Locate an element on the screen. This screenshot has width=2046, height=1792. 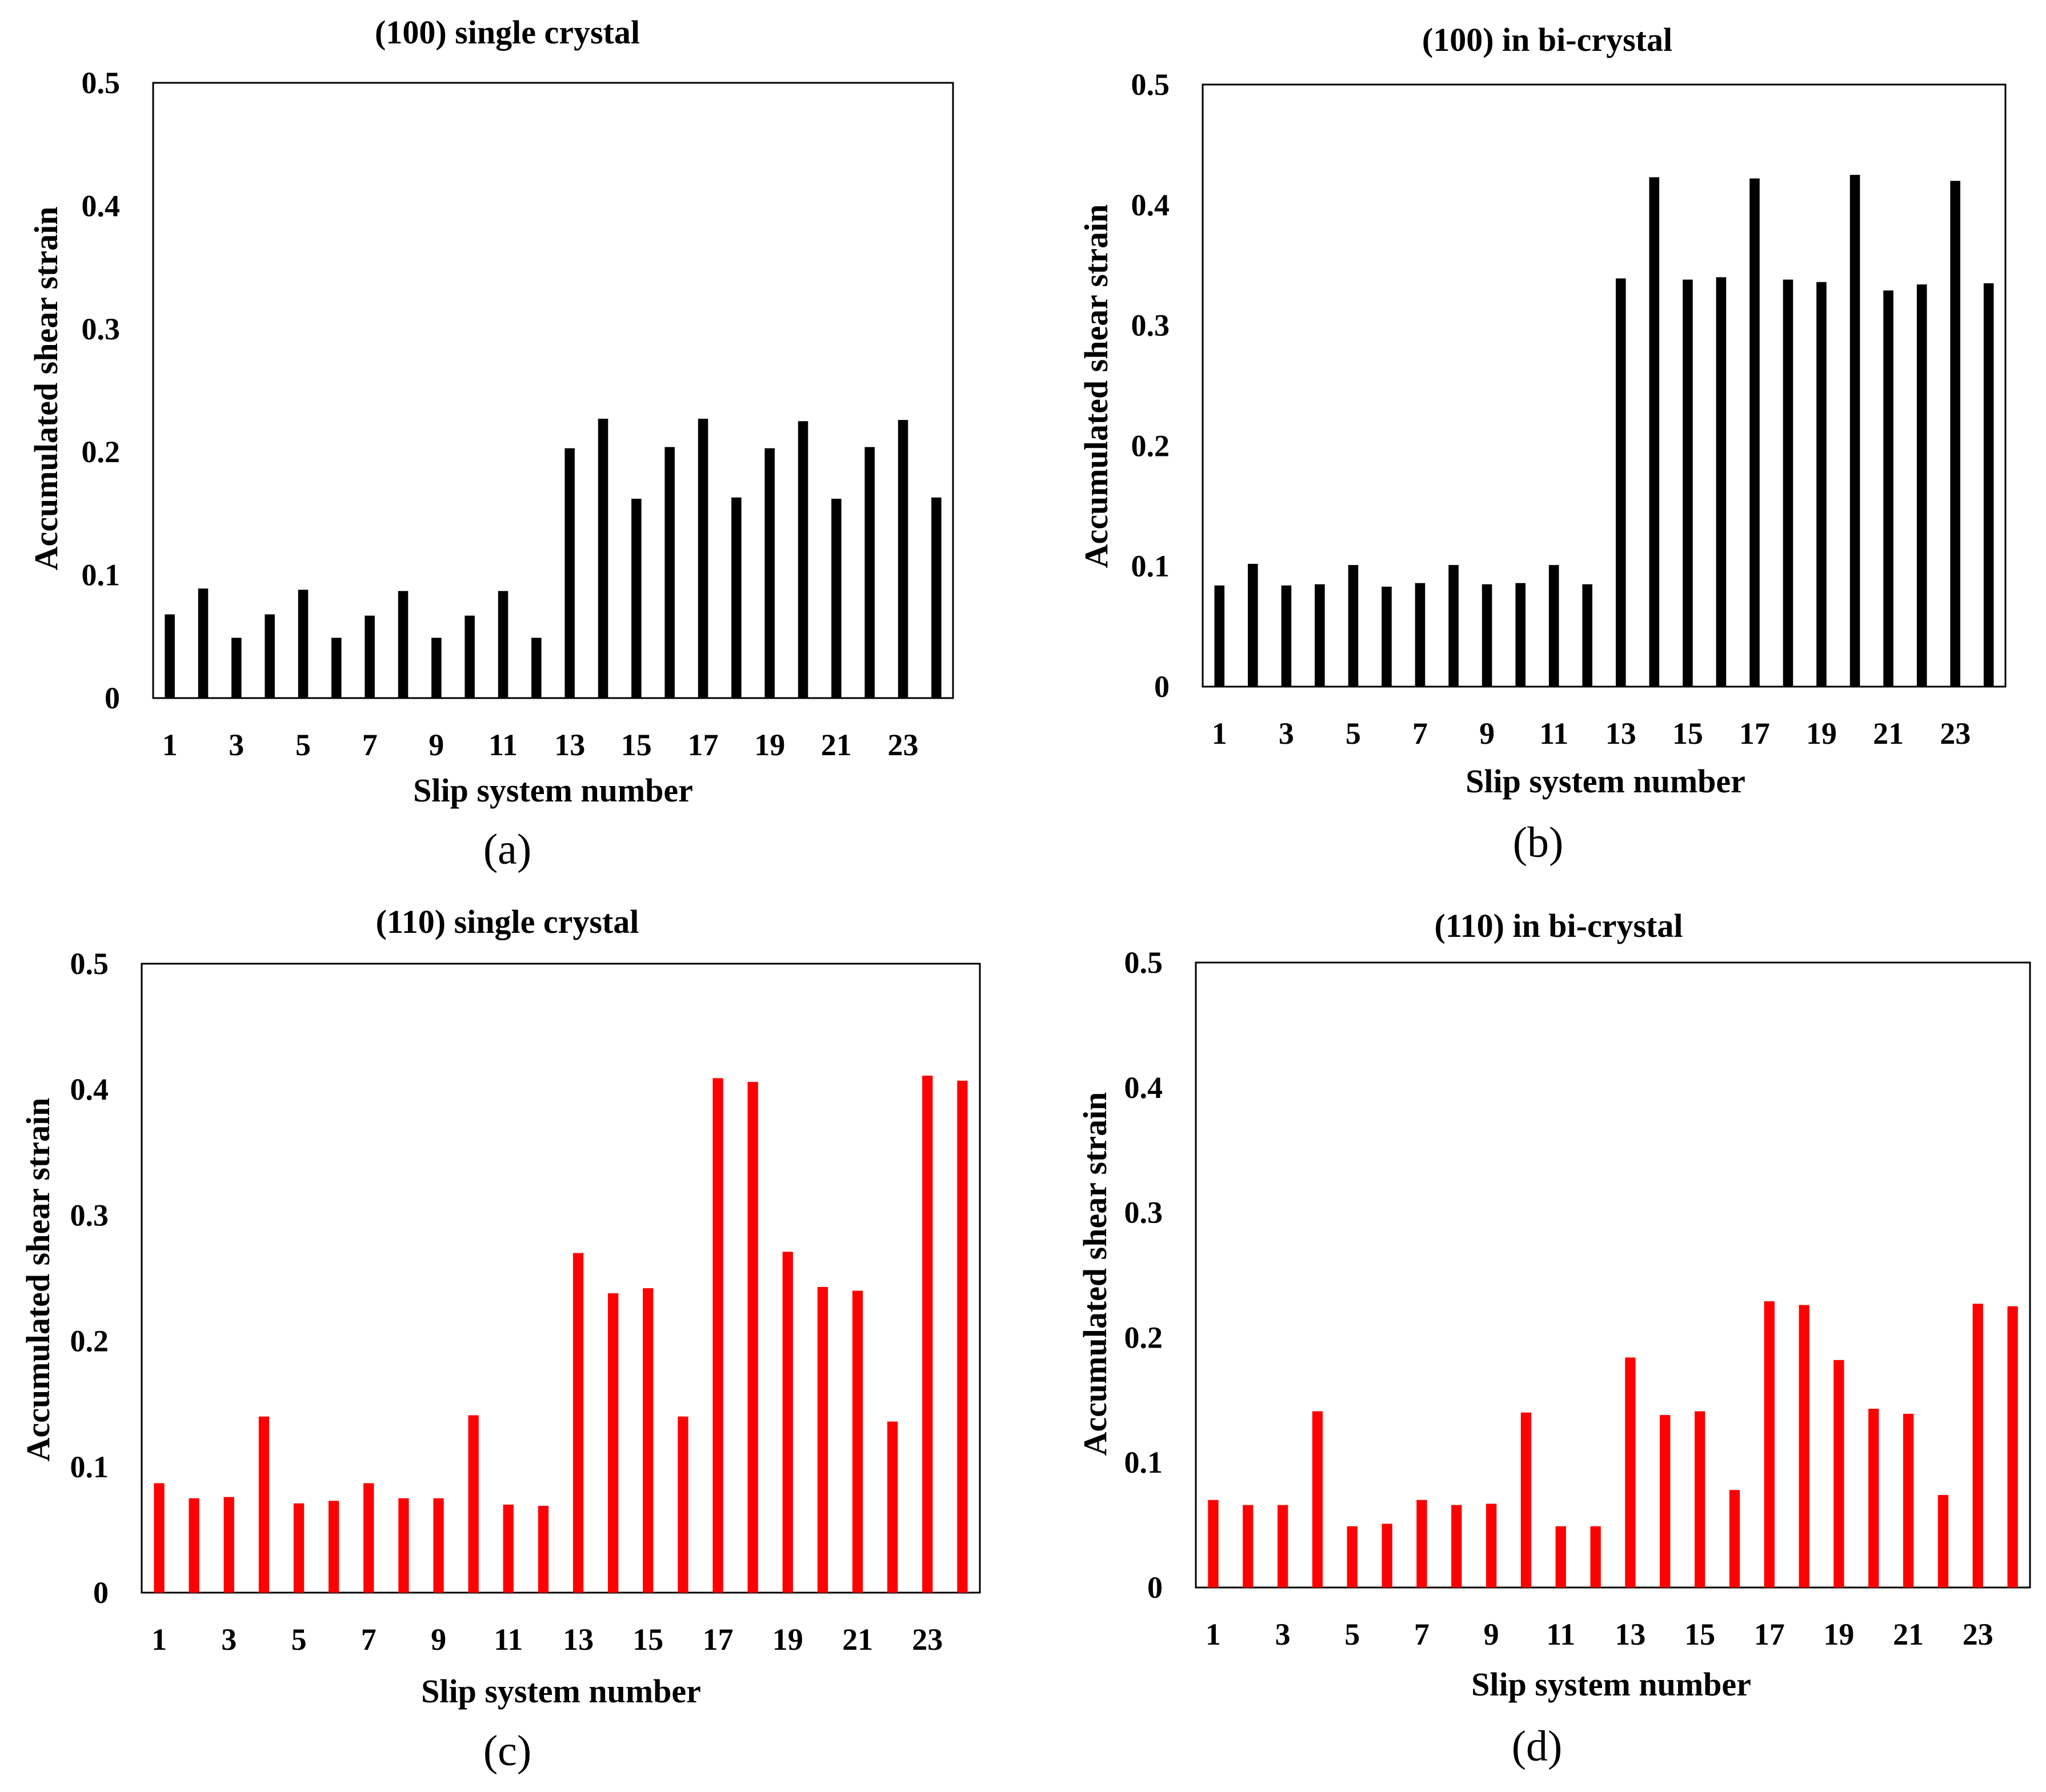
x-tick-label: 17 is located at coordinates (1754, 734).